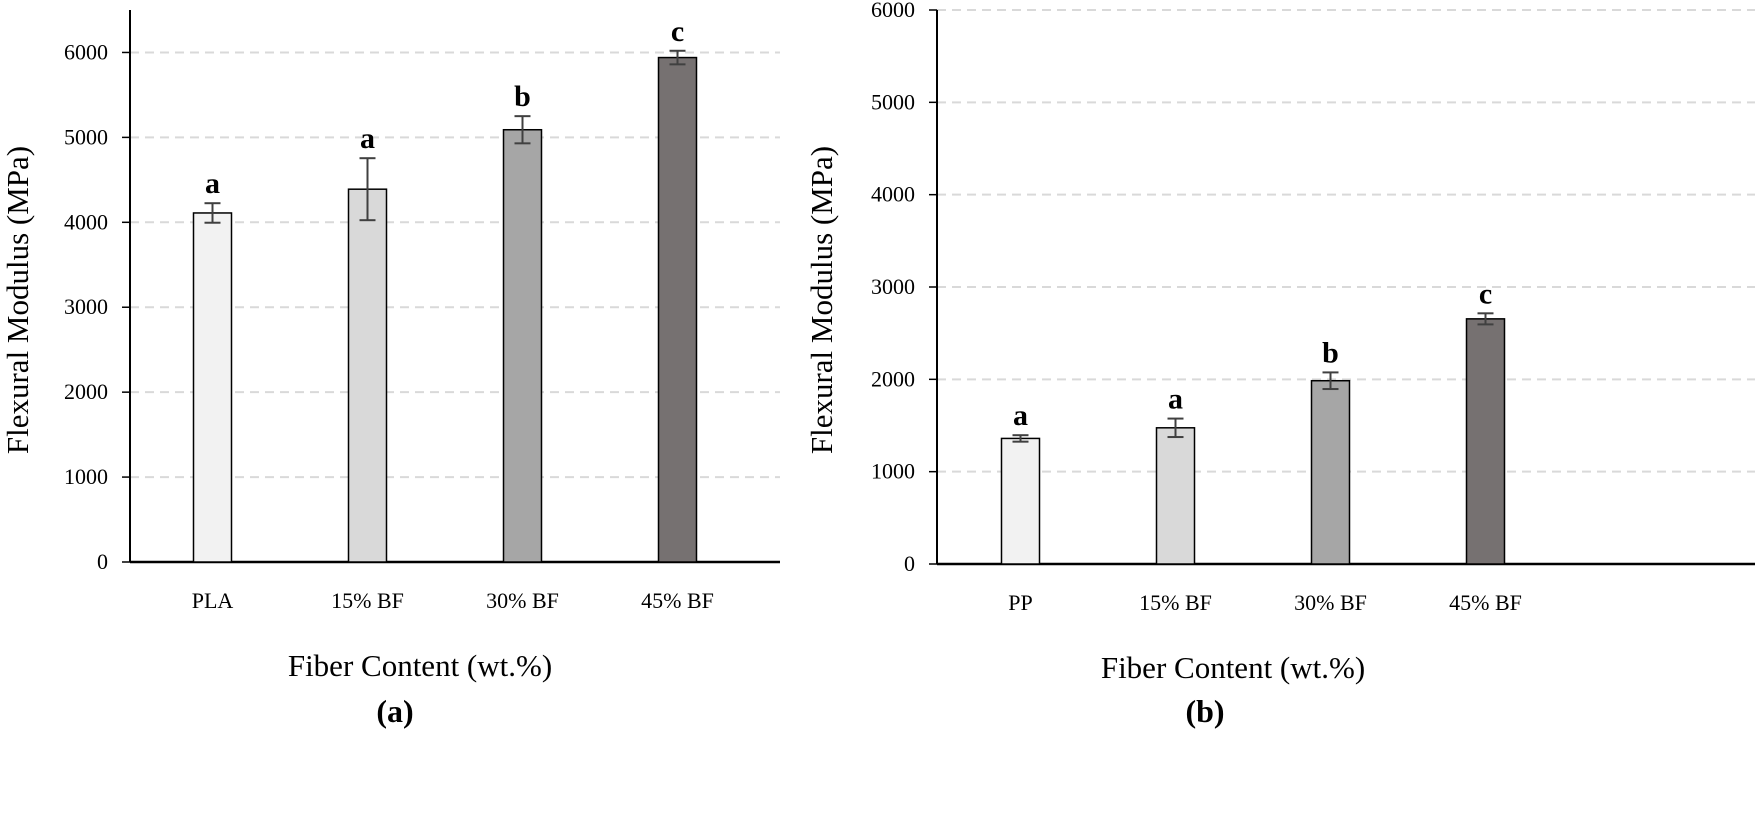  What do you see at coordinates (213, 600) in the screenshot?
I see `category-label: PLA` at bounding box center [213, 600].